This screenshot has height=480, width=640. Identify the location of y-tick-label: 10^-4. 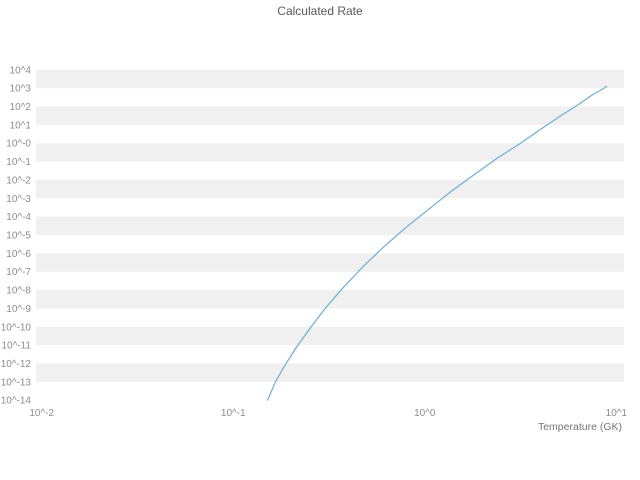
(18, 217).